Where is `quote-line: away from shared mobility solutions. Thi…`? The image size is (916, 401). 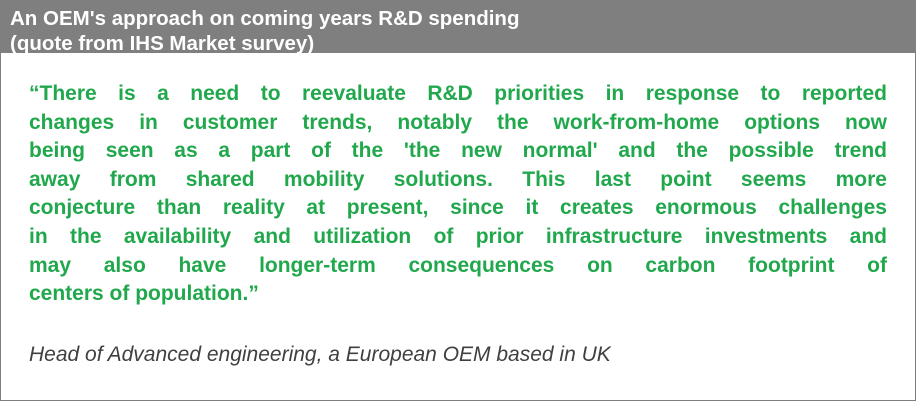 quote-line: away from shared mobility solutions. Thi… is located at coordinates (458, 179).